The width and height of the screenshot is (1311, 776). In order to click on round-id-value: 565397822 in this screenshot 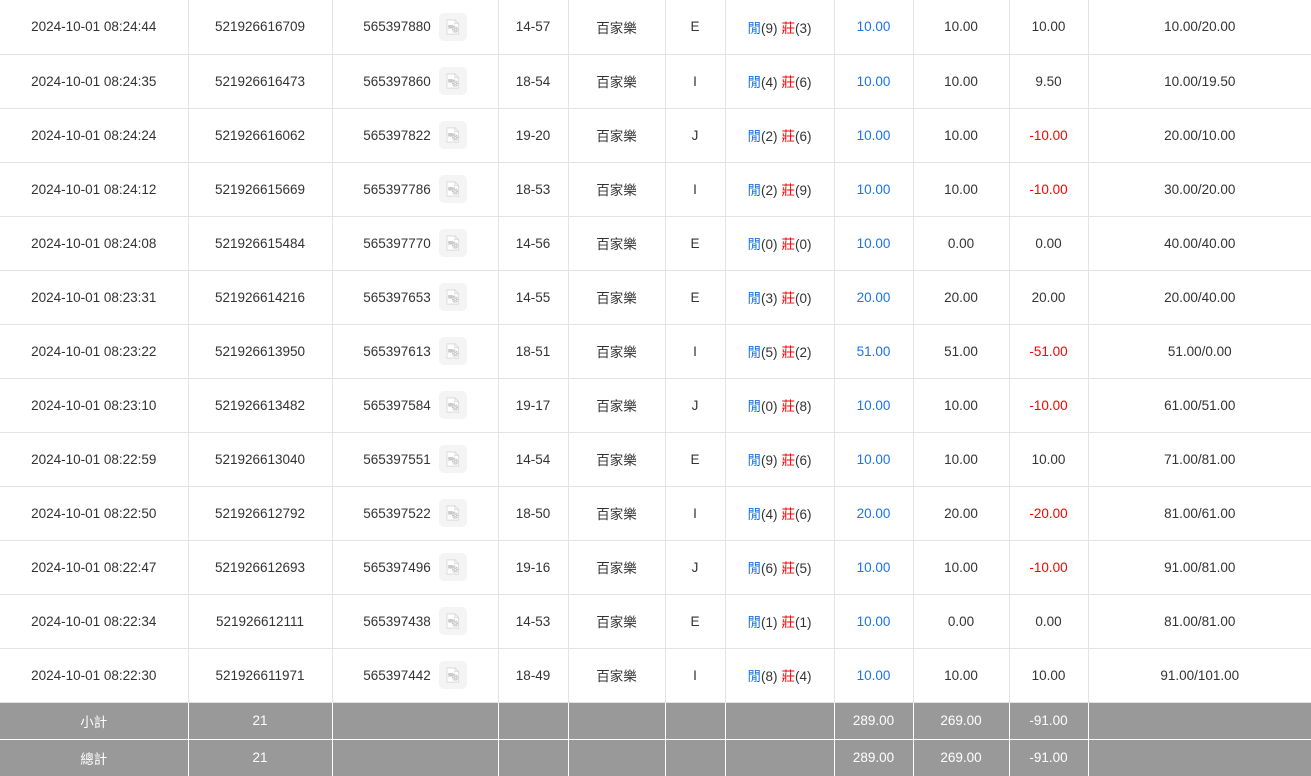, I will do `click(397, 135)`.